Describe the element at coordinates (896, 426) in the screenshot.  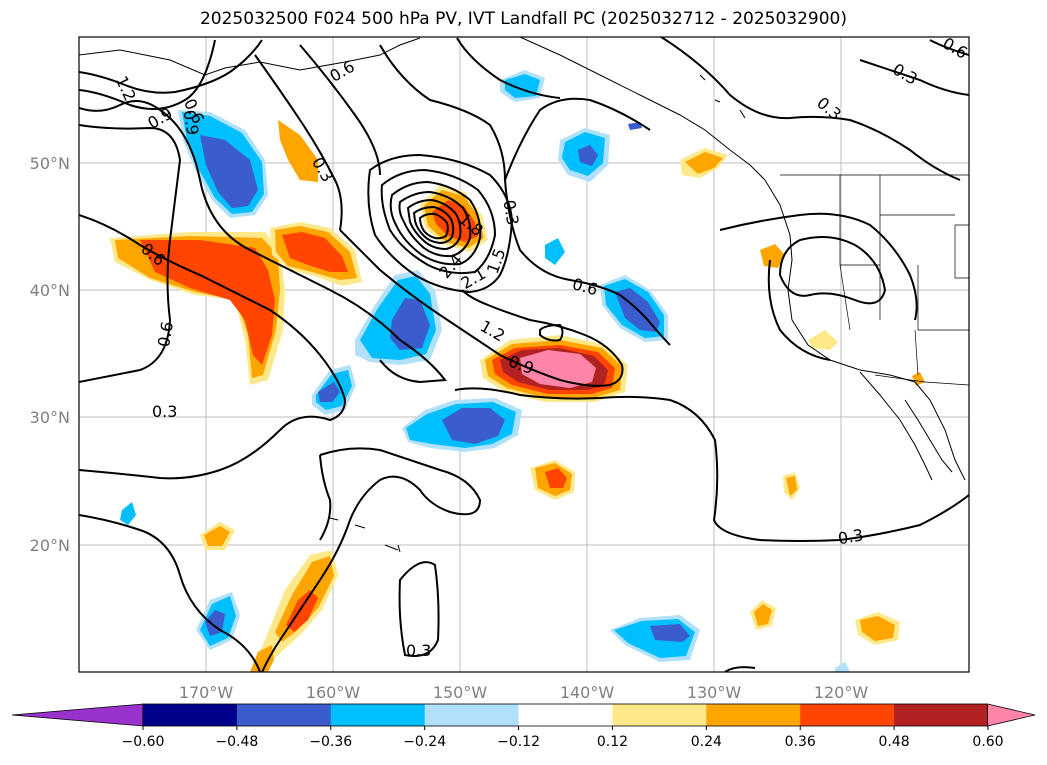
I see `coastline-baja` at that location.